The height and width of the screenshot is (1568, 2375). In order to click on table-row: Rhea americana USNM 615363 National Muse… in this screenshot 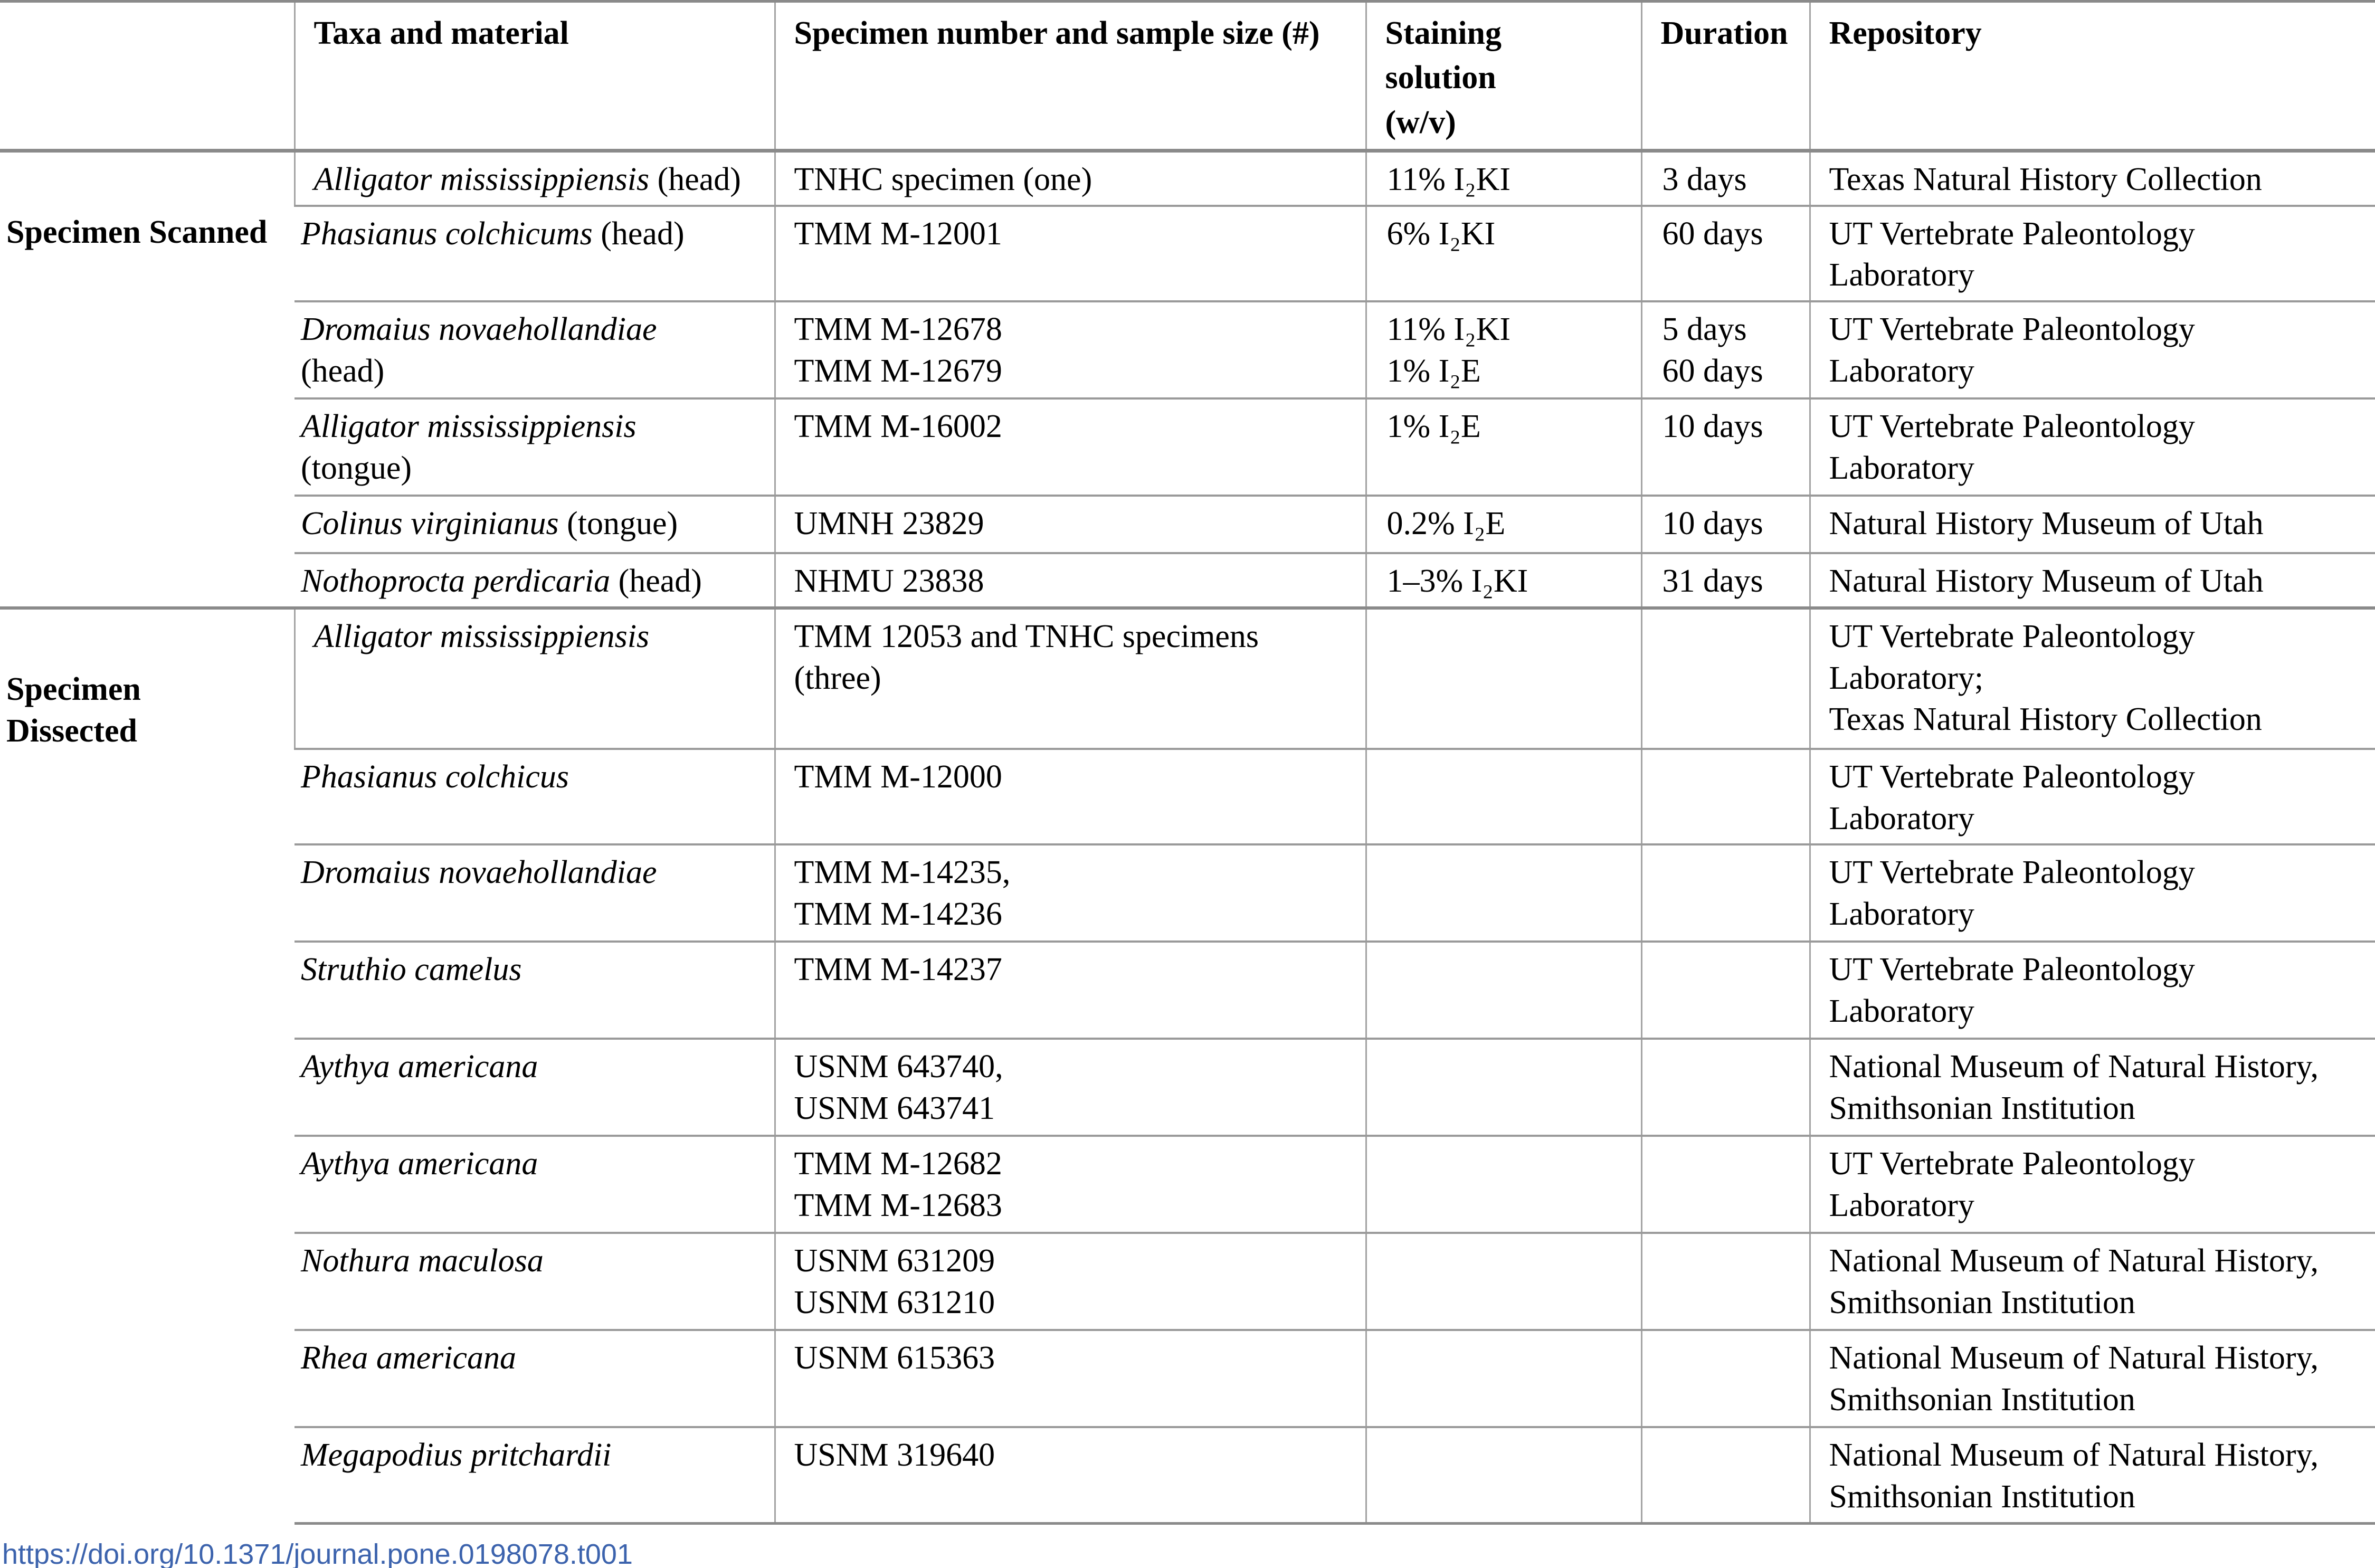, I will do `click(1187, 1378)`.